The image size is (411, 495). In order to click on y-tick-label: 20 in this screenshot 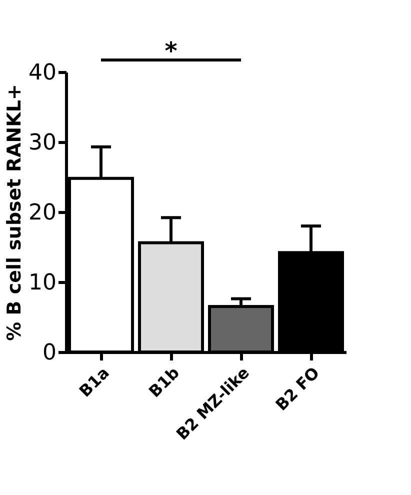, I will do `click(42, 213)`.